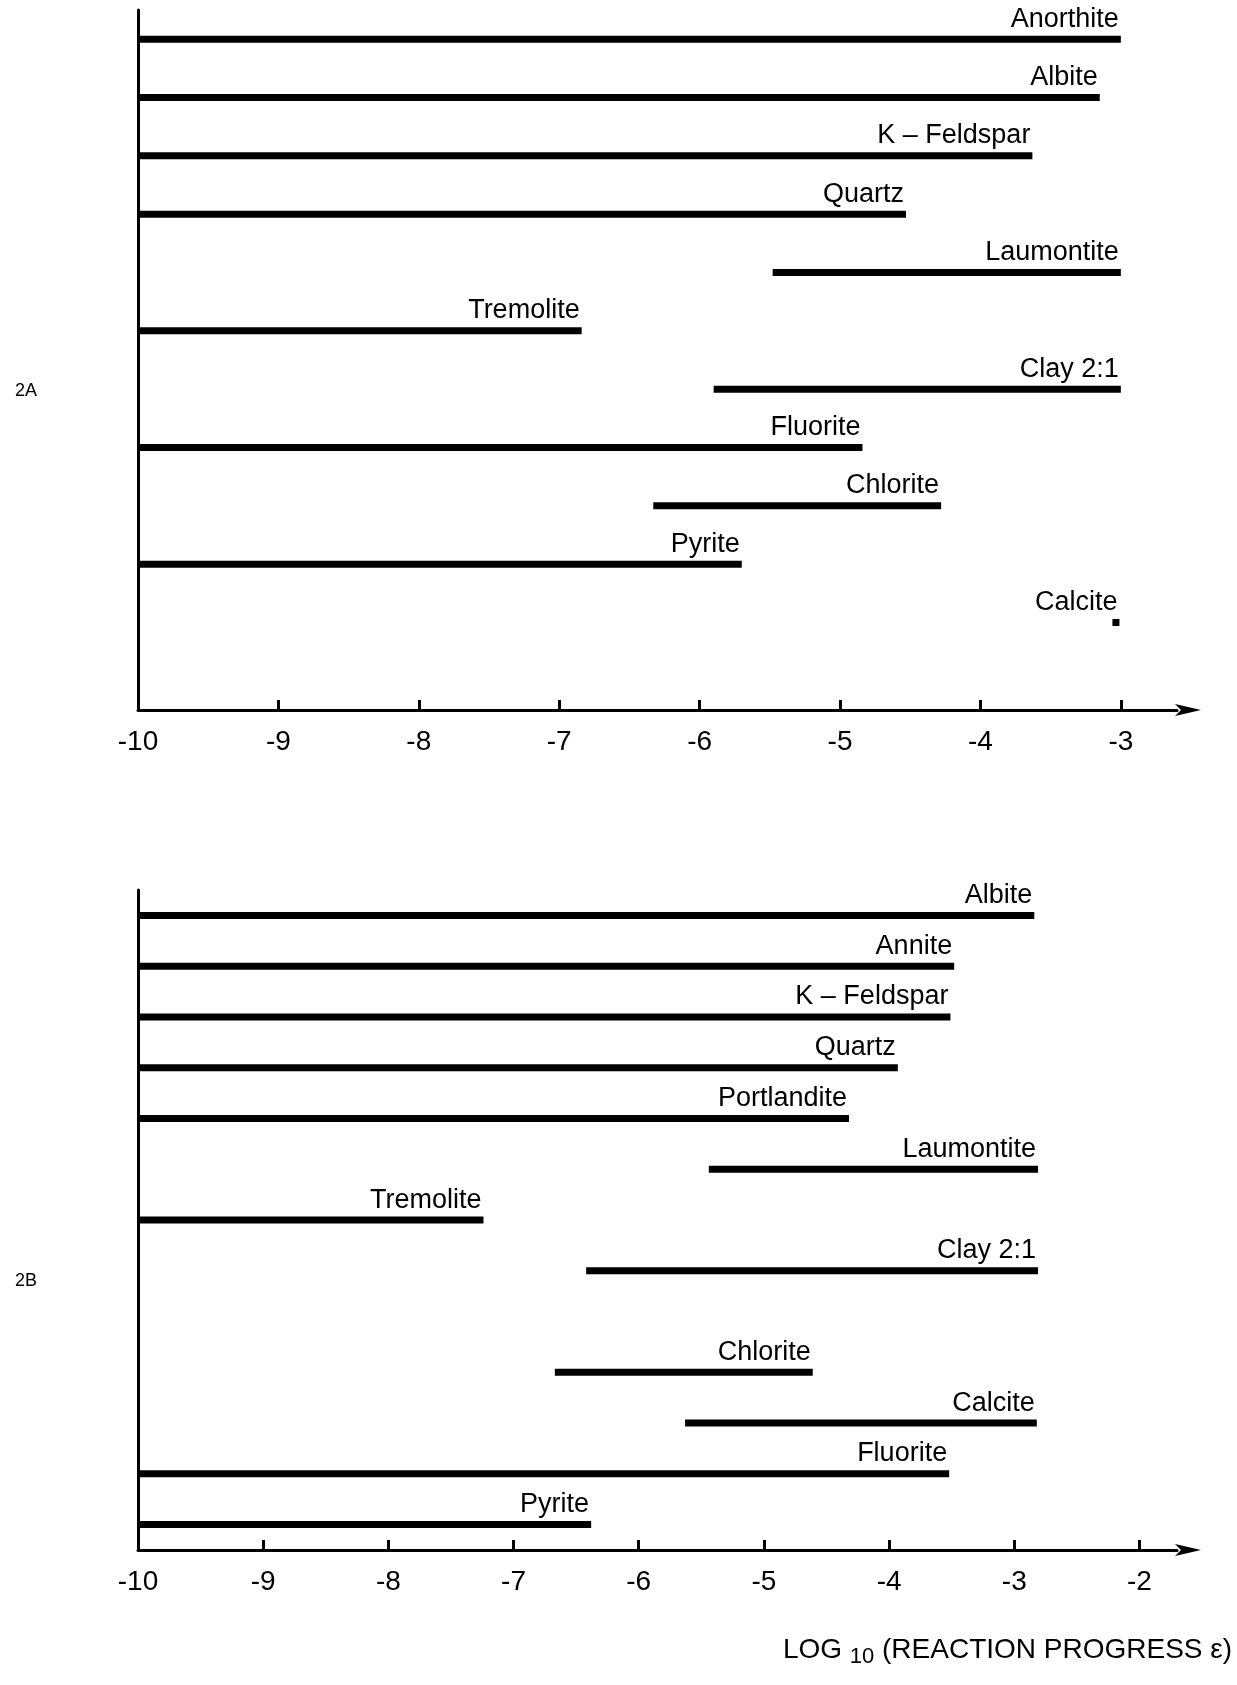 This screenshot has width=1237, height=1685. I want to click on y-tick-label: Annite, so click(914, 944).